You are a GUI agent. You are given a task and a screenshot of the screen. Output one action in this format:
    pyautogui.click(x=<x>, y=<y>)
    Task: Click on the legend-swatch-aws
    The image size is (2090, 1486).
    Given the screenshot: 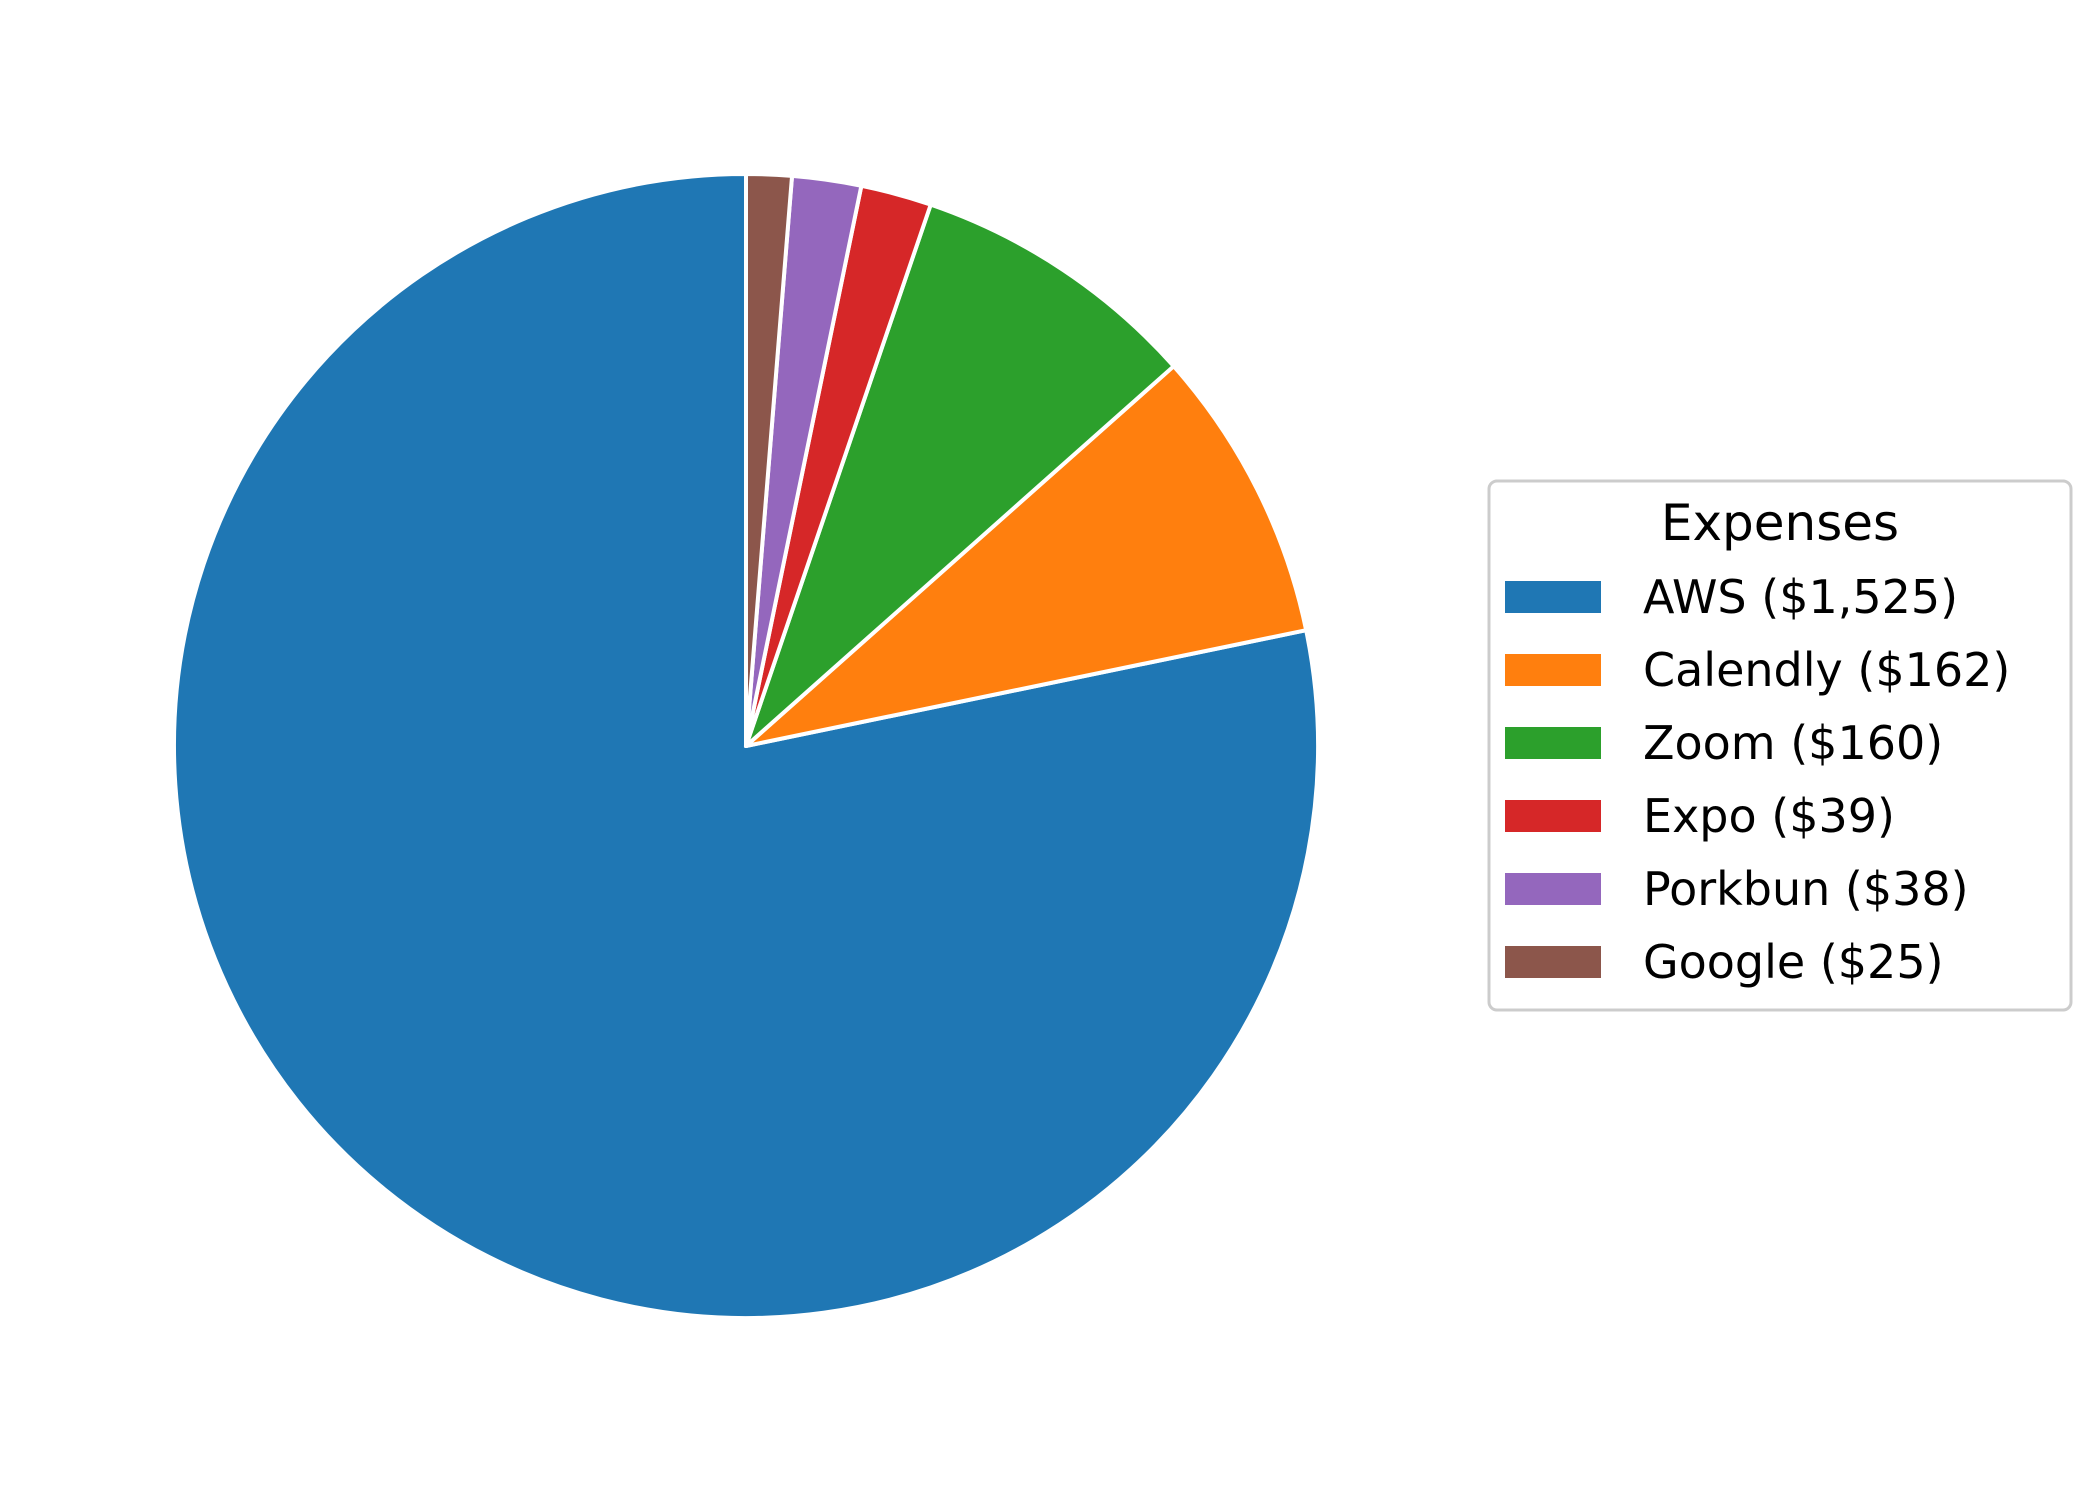 What is the action you would take?
    pyautogui.click(x=1553, y=597)
    